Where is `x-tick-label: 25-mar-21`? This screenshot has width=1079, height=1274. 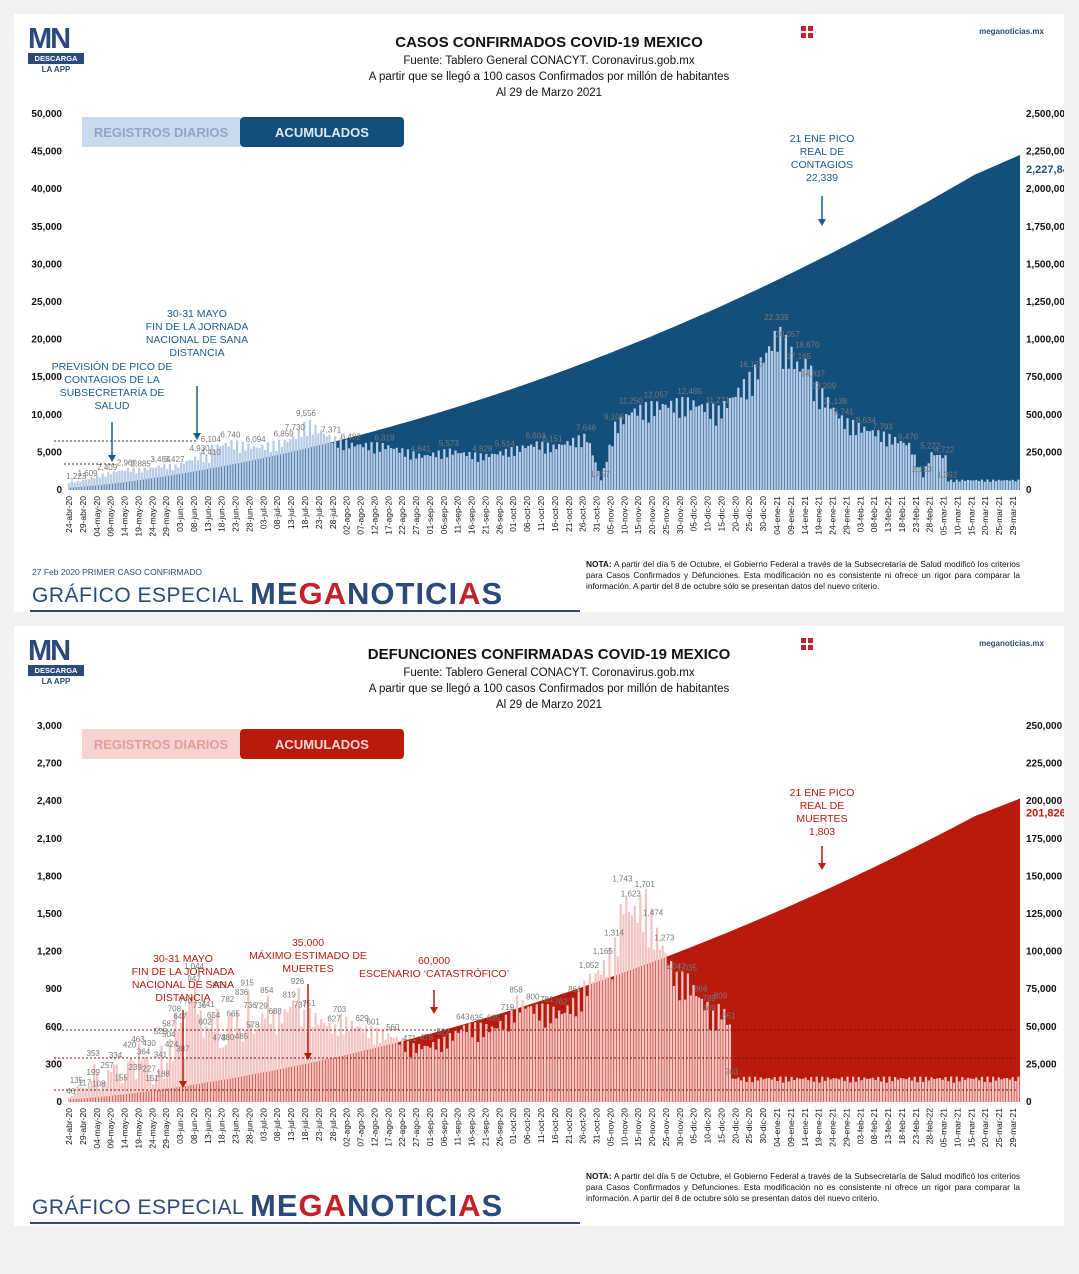 x-tick-label: 25-mar-21 is located at coordinates (999, 1127).